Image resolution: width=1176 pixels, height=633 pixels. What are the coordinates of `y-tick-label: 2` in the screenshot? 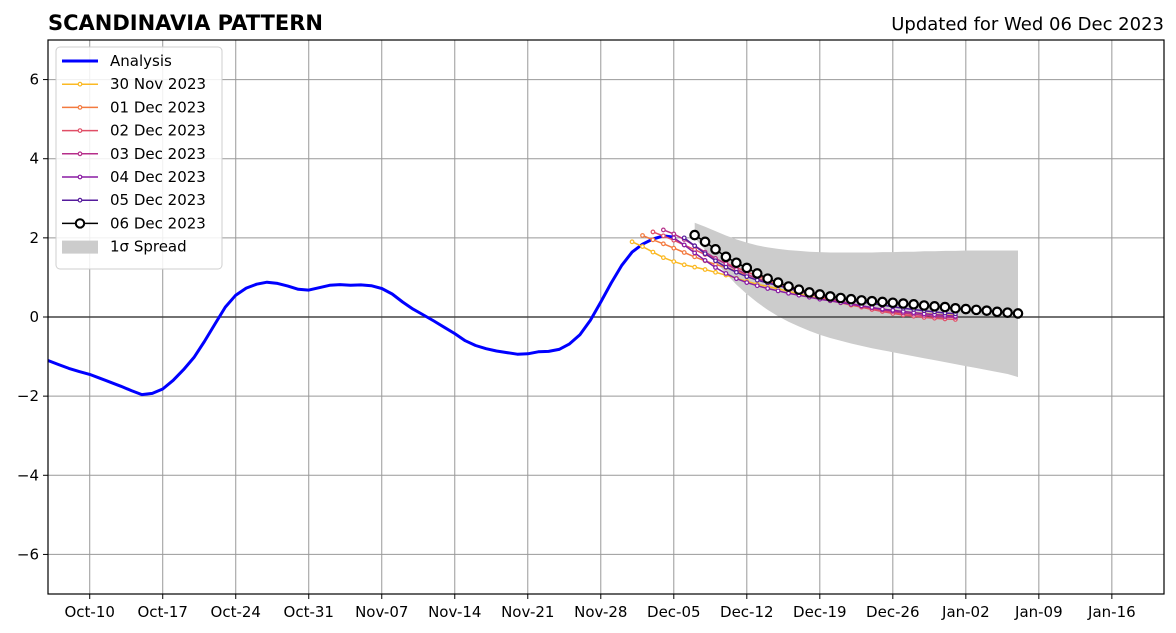 It's located at (34, 238).